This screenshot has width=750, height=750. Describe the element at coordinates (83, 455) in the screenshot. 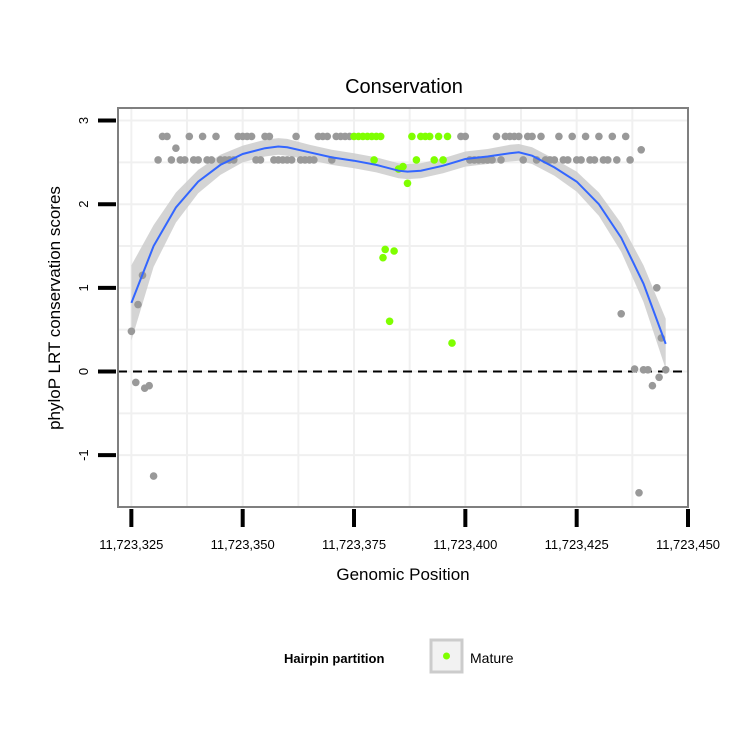

I see `y-tick-label: -1` at that location.